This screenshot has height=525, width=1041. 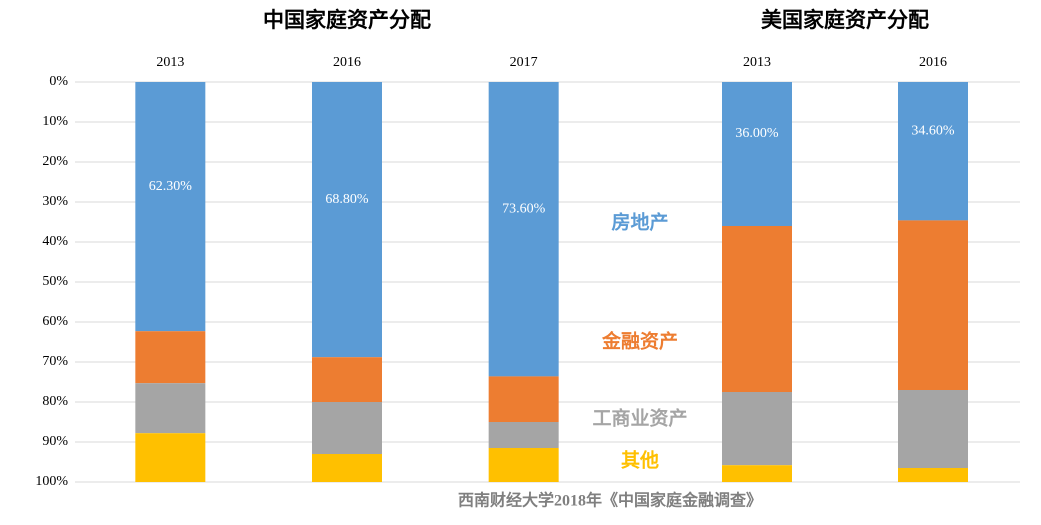 What do you see at coordinates (524, 208) in the screenshot?
I see `value-label: 73.60%` at bounding box center [524, 208].